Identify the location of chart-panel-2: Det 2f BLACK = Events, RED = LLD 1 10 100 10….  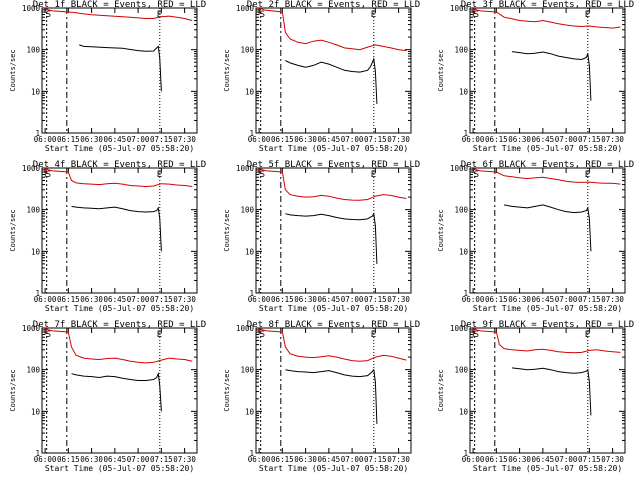
(321, 76).